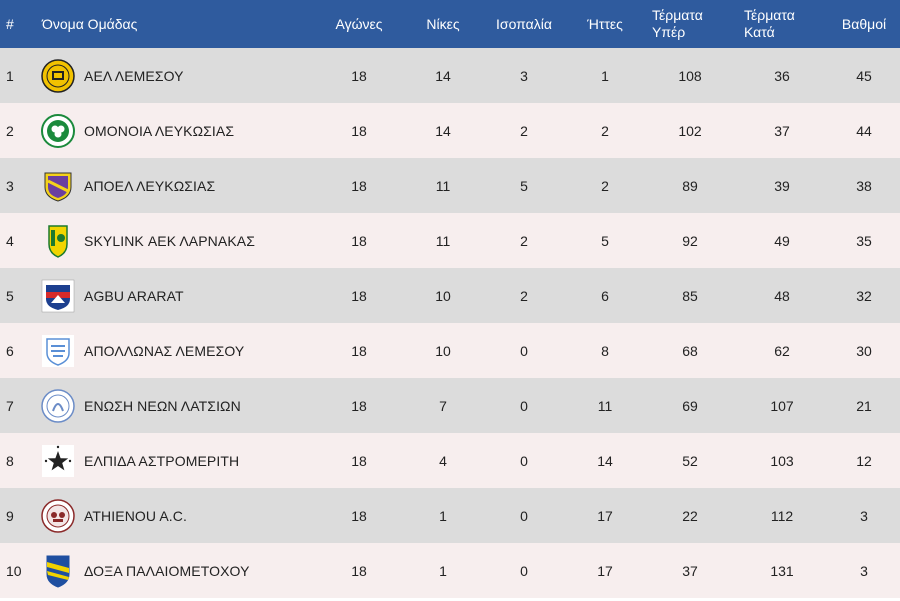  I want to click on team-cell: AGBU ARARAT, so click(176, 295).